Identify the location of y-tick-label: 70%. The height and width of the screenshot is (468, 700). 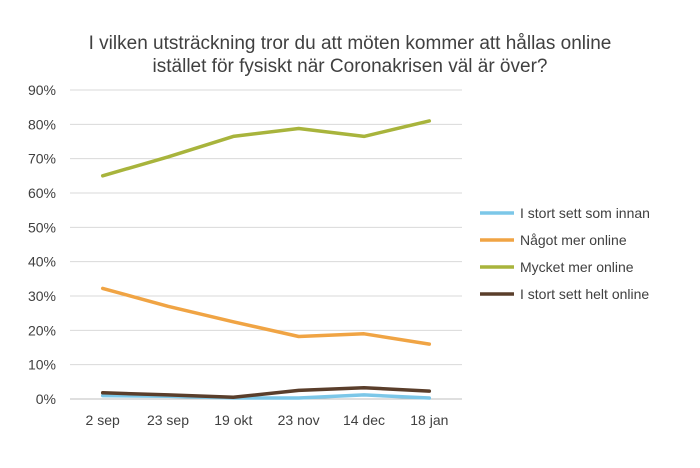
(42, 159).